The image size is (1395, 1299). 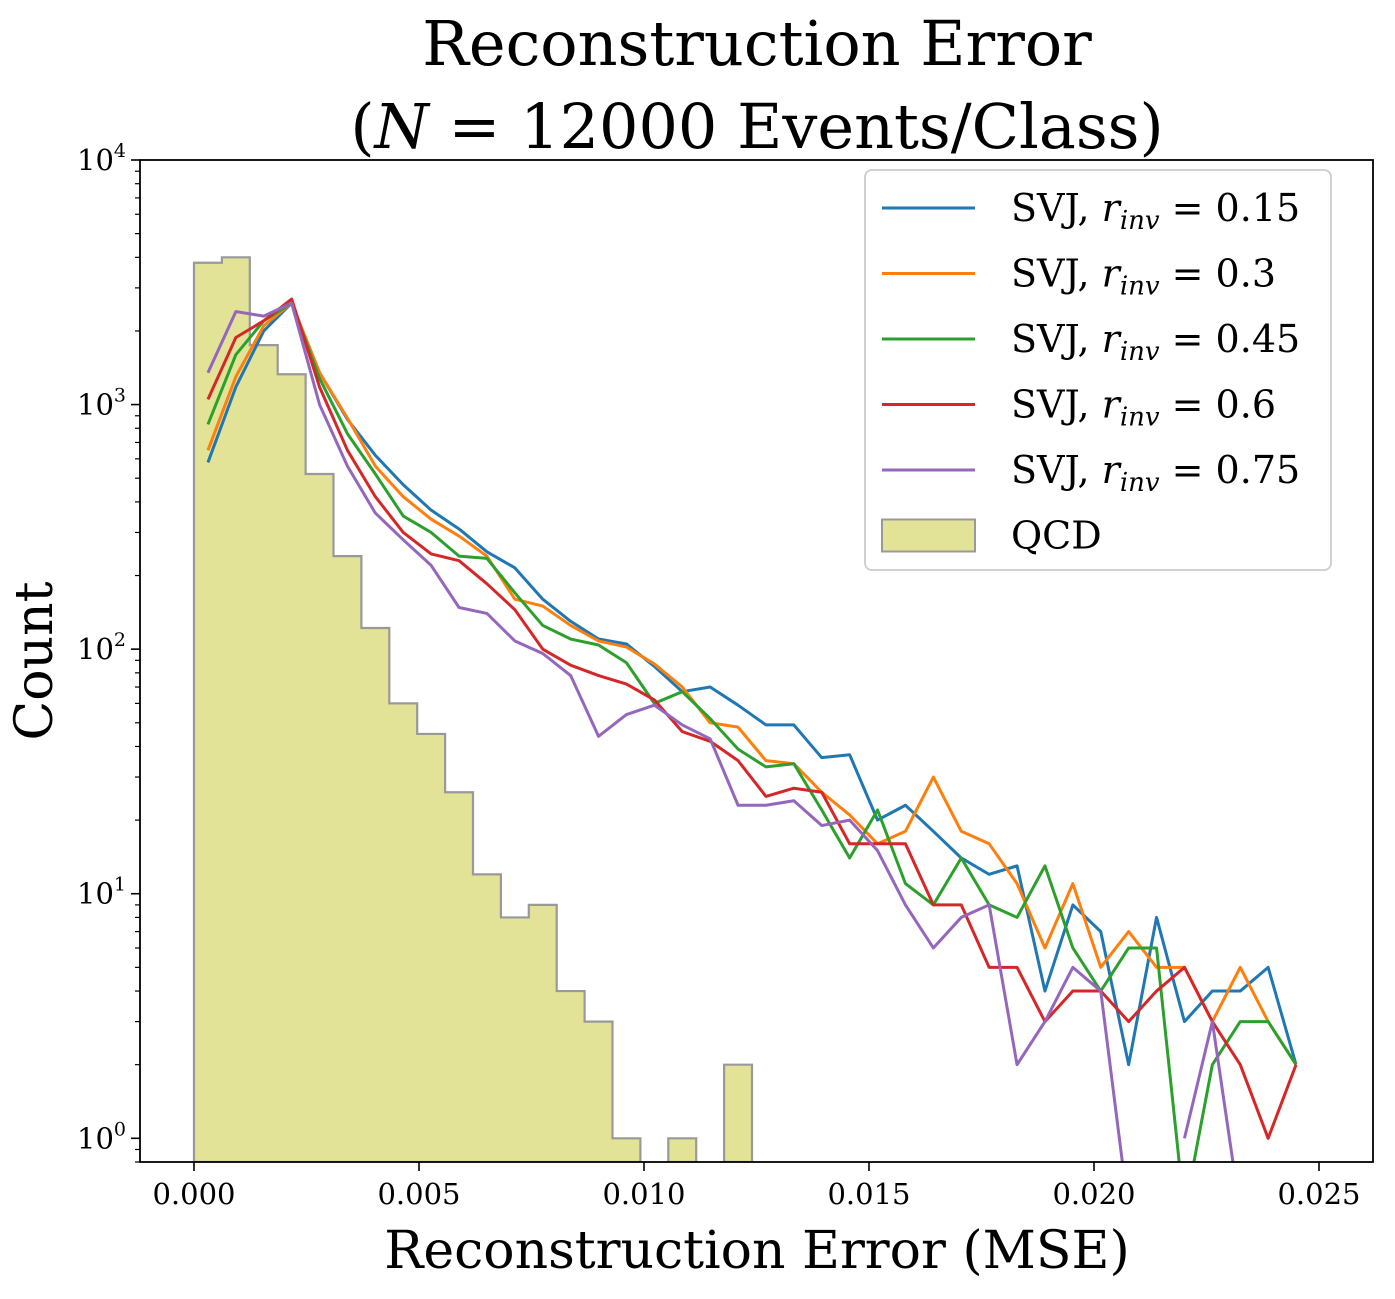 I want to click on chart-title-line1: Reconstruction Error, so click(x=757, y=43).